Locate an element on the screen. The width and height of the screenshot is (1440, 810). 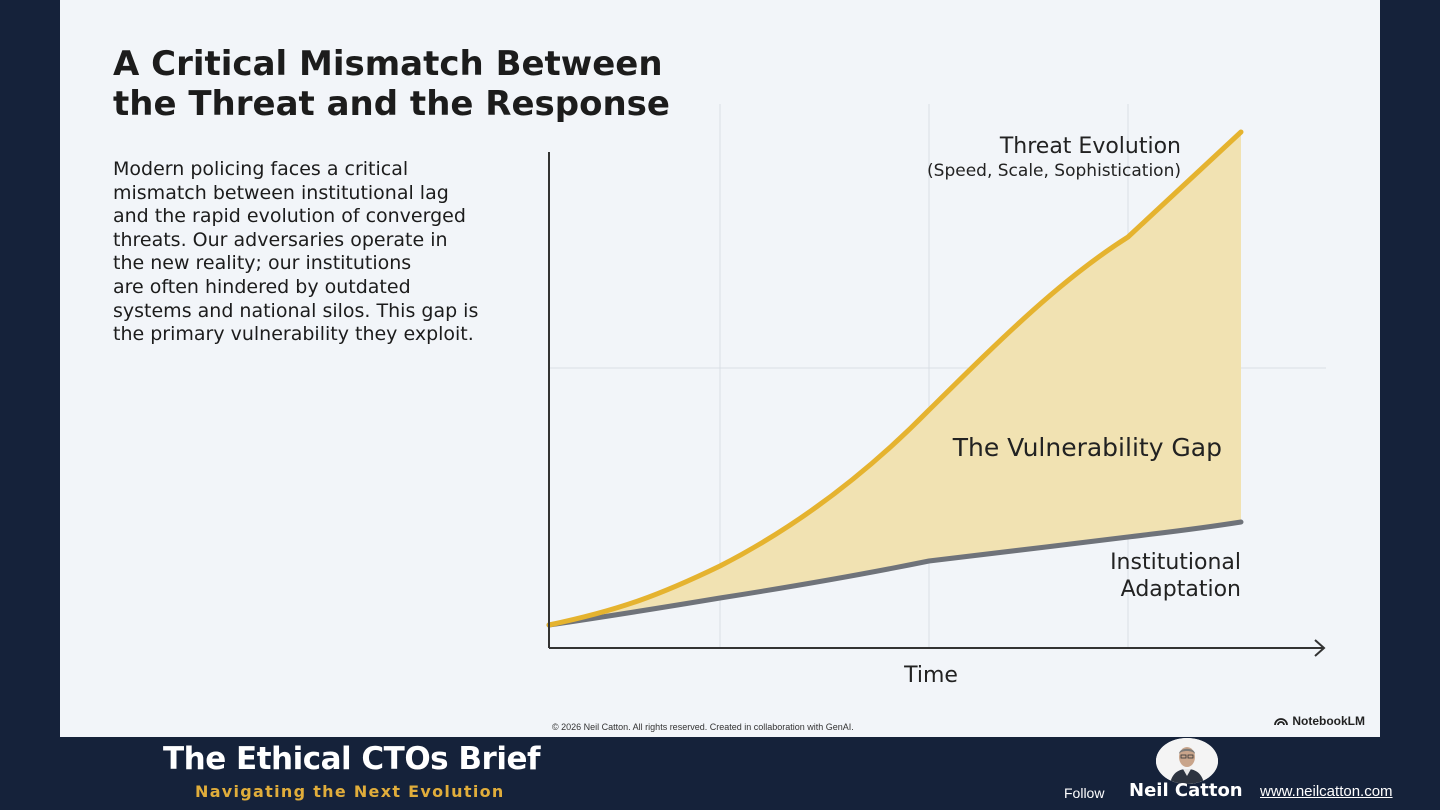
website-link: www.neilcatton.com is located at coordinates (1326, 791).